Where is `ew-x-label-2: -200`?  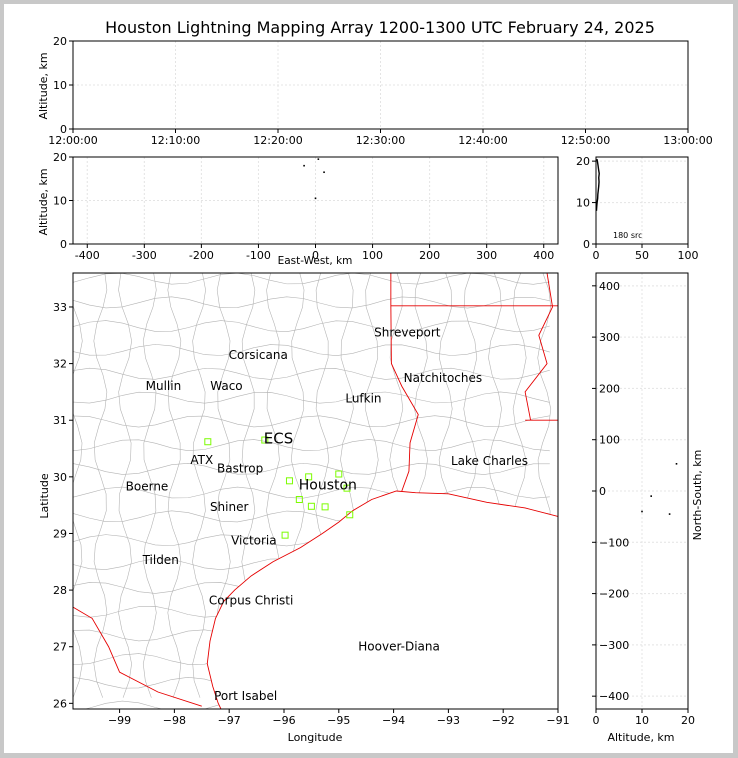
ew-x-label-2: -200 is located at coordinates (201, 255).